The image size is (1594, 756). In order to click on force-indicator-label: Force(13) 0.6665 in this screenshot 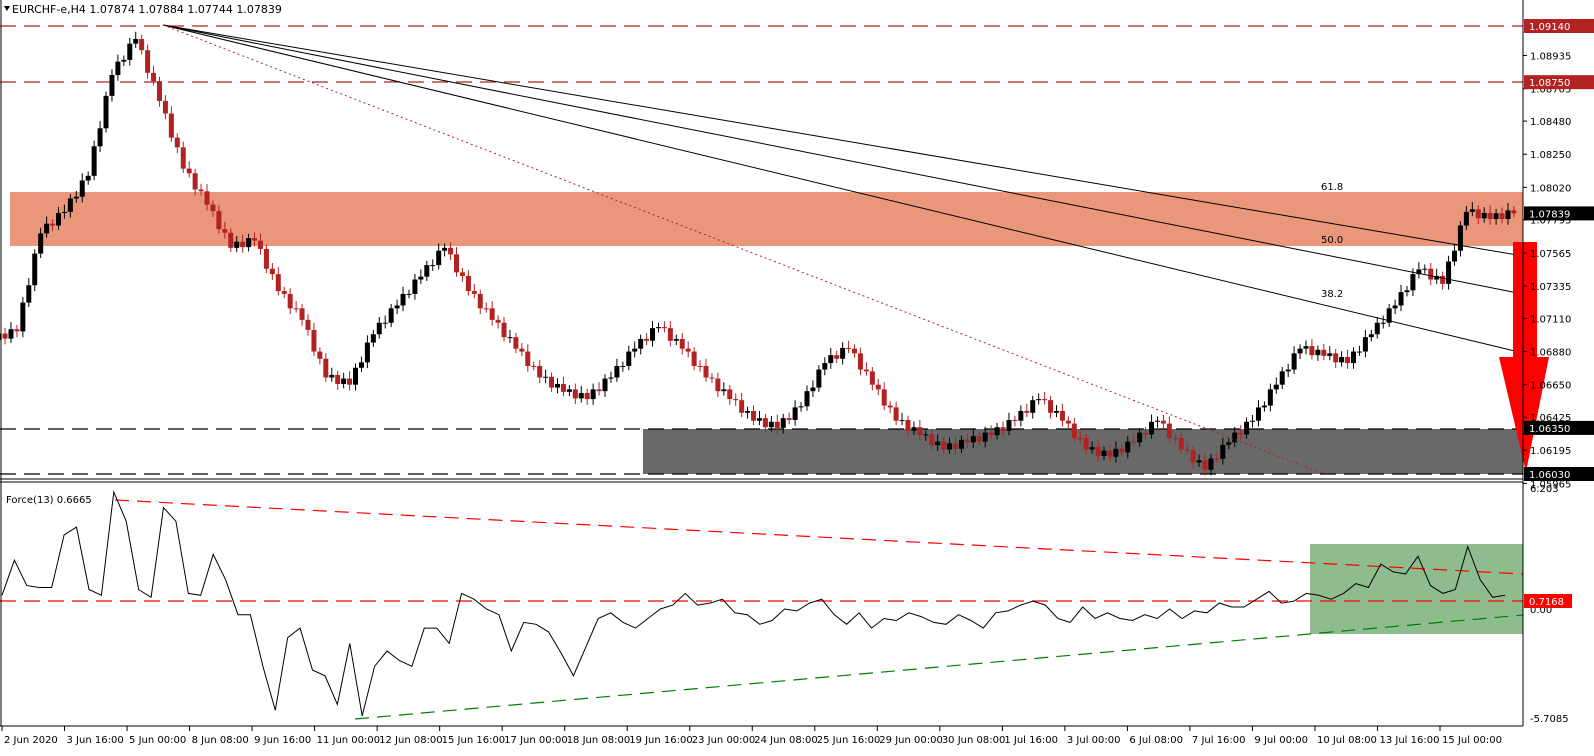, I will do `click(49, 500)`.